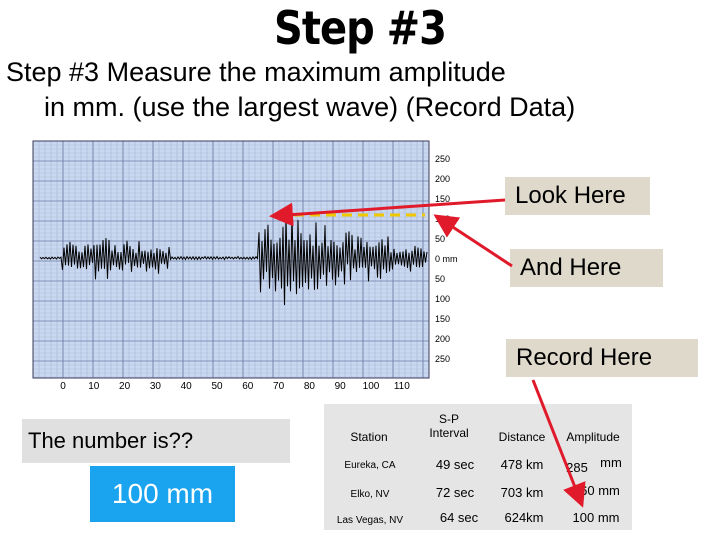  I want to click on header-sp-line2: Interval, so click(449, 433).